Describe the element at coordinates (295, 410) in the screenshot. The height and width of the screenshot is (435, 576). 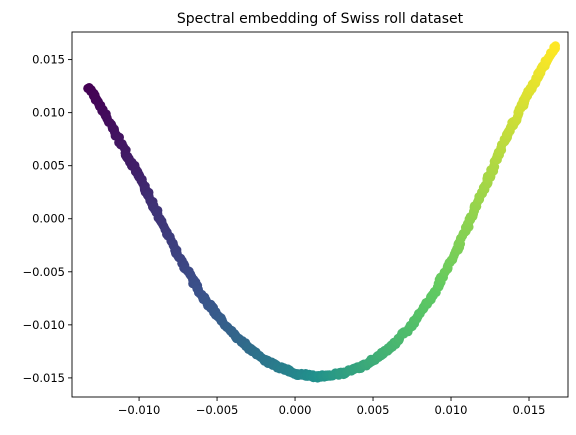
I see `x-tick-label: 0.000` at that location.